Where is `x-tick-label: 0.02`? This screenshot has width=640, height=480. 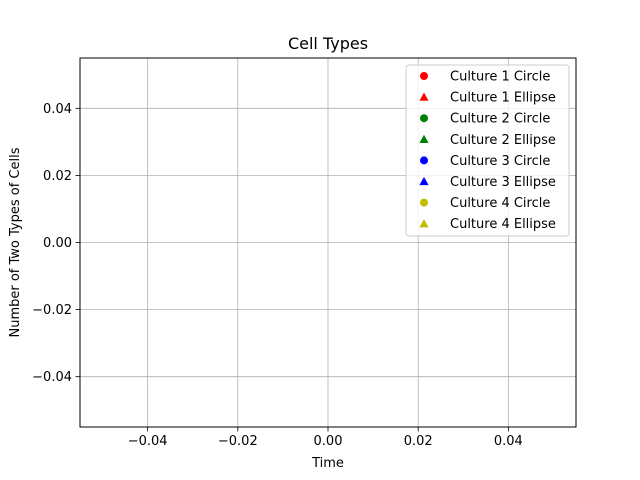
x-tick-label: 0.02 is located at coordinates (418, 441).